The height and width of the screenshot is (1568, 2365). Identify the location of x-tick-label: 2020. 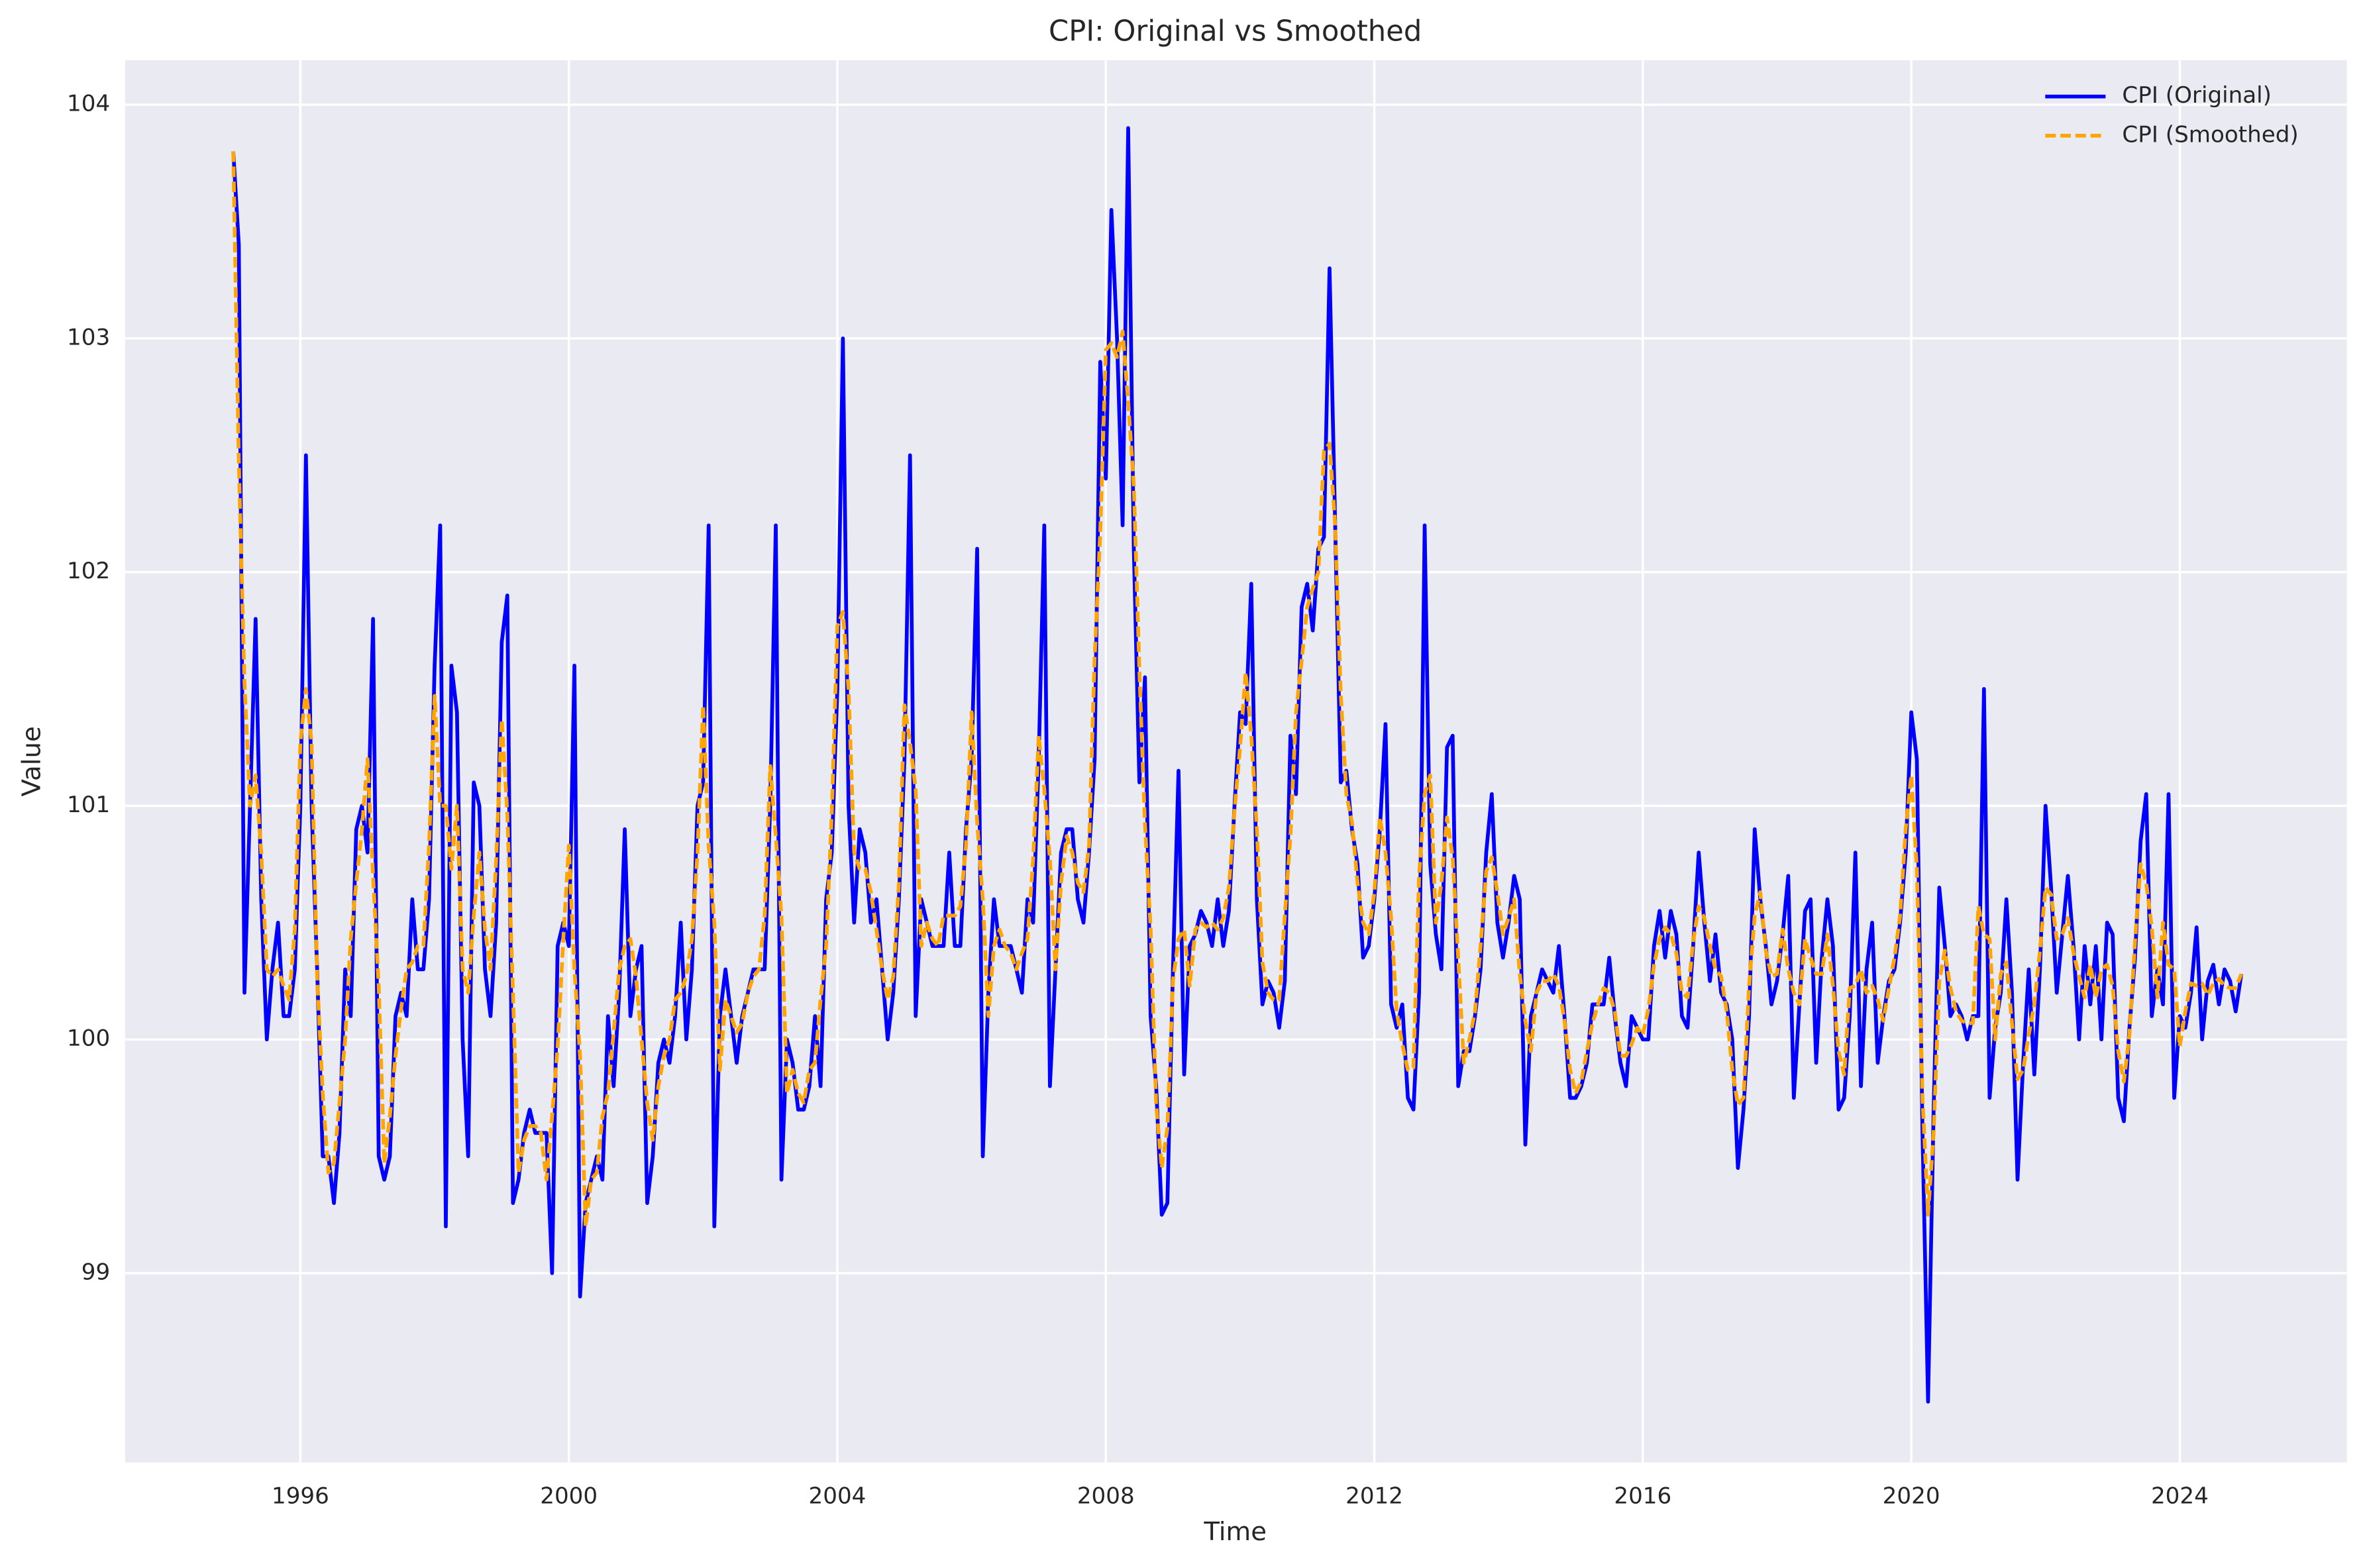
(1911, 1496).